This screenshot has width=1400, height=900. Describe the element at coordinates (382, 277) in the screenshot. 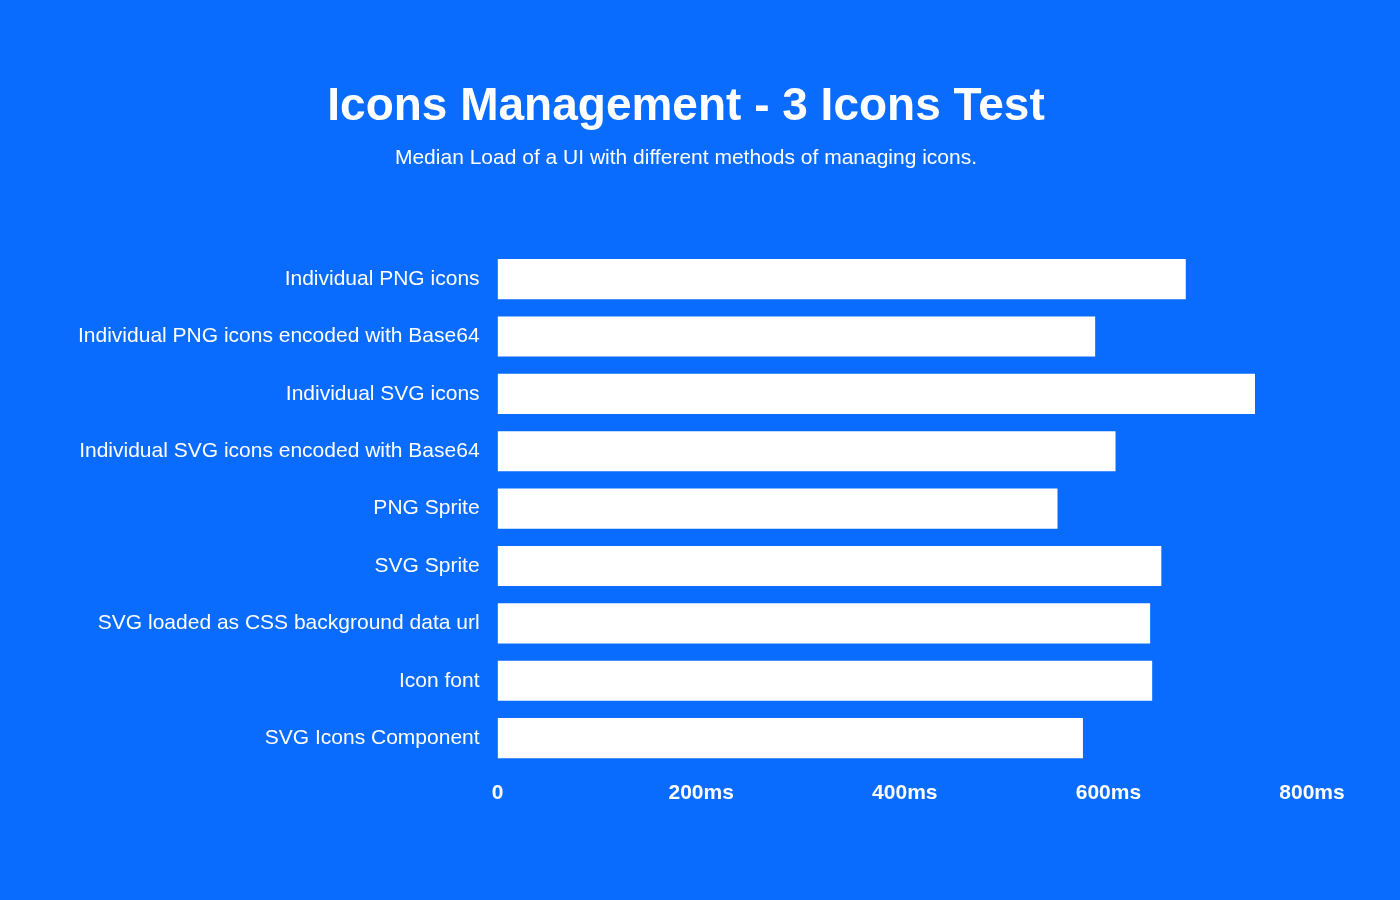

I see `y-tick-label: Individual PNG icons` at that location.